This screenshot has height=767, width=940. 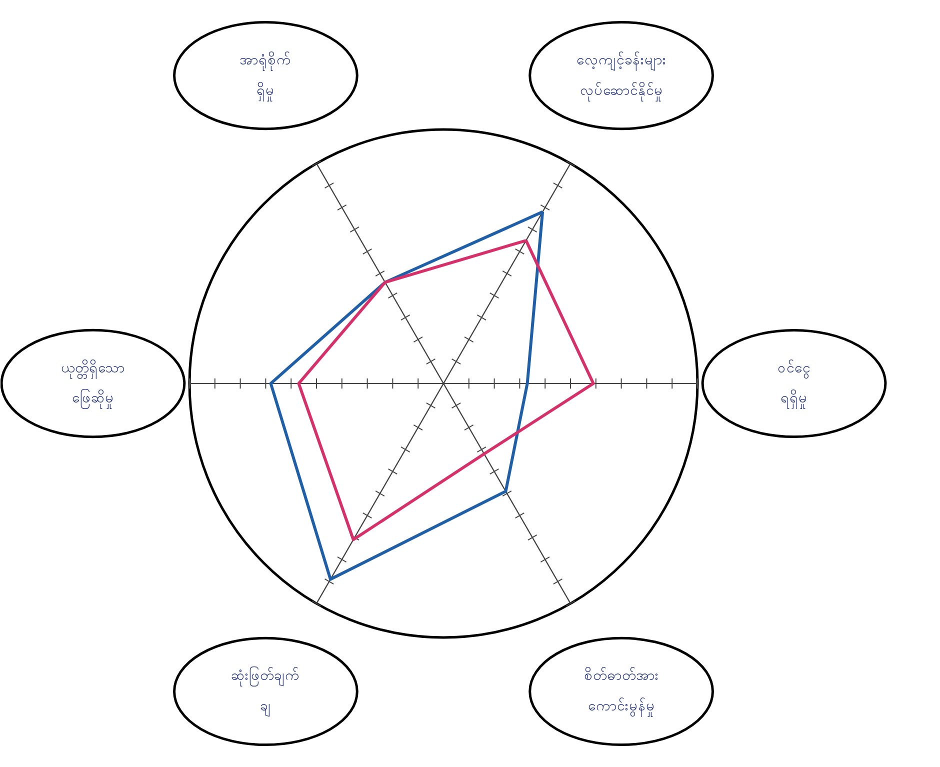 I want to click on spoke-label: အာရုံစိုက် ရှိမှု, so click(x=266, y=76).